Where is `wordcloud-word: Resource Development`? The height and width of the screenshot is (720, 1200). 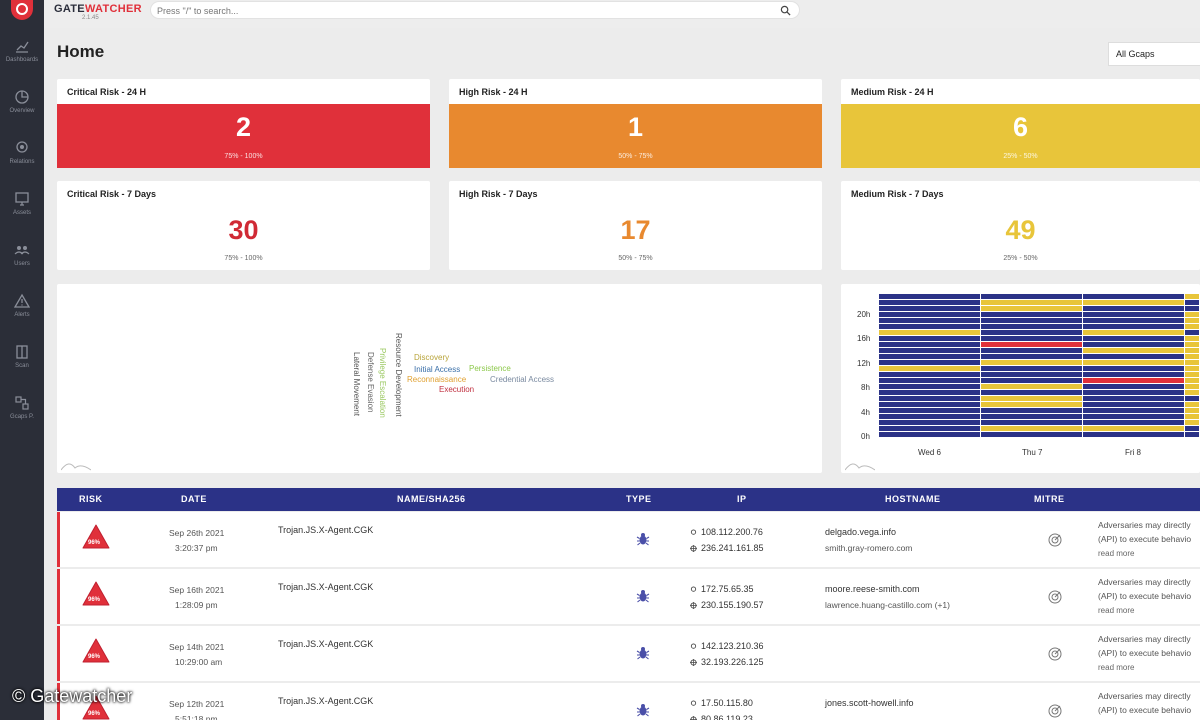
wordcloud-word: Resource Development is located at coordinates (398, 375).